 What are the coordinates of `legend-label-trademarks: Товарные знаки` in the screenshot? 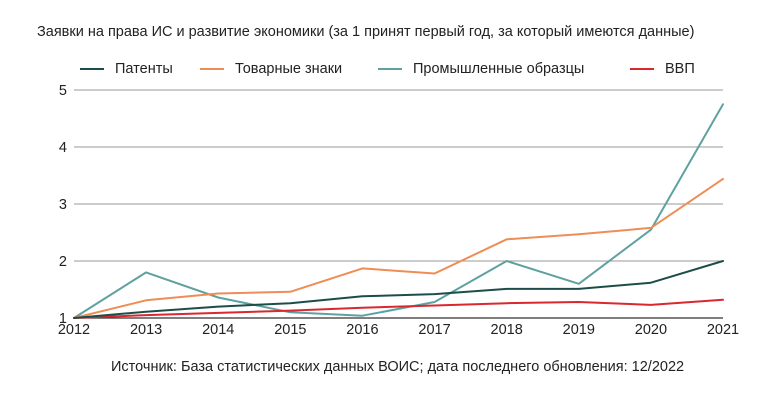 It's located at (289, 69).